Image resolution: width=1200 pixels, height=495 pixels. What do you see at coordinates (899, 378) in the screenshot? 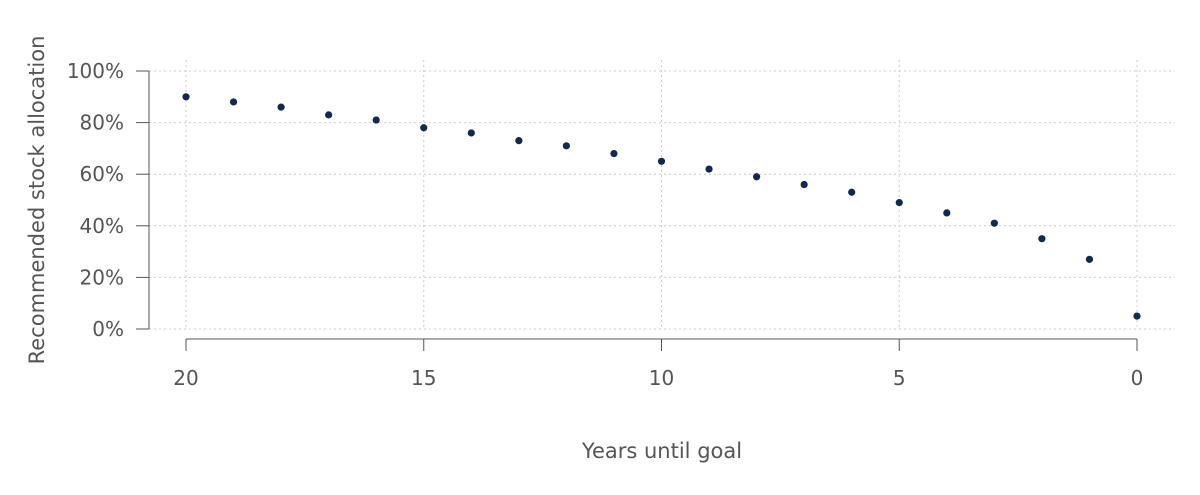
I see `x-tick-label: 5` at bounding box center [899, 378].